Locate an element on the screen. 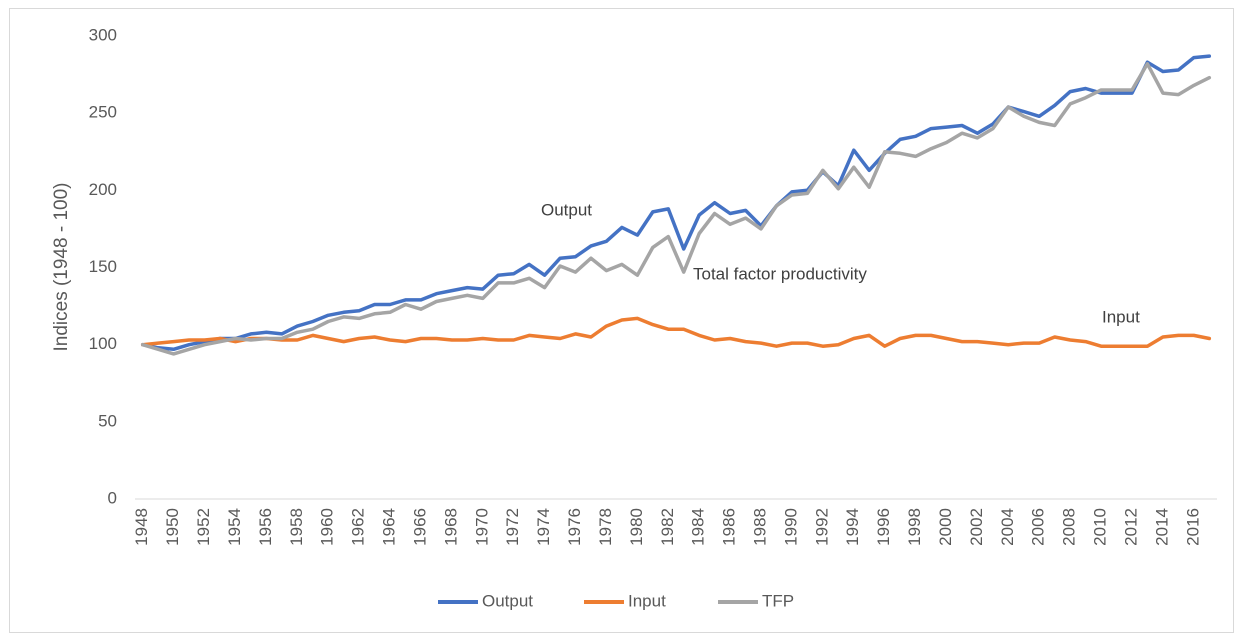  y-tick-label: 100 is located at coordinates (103, 343).